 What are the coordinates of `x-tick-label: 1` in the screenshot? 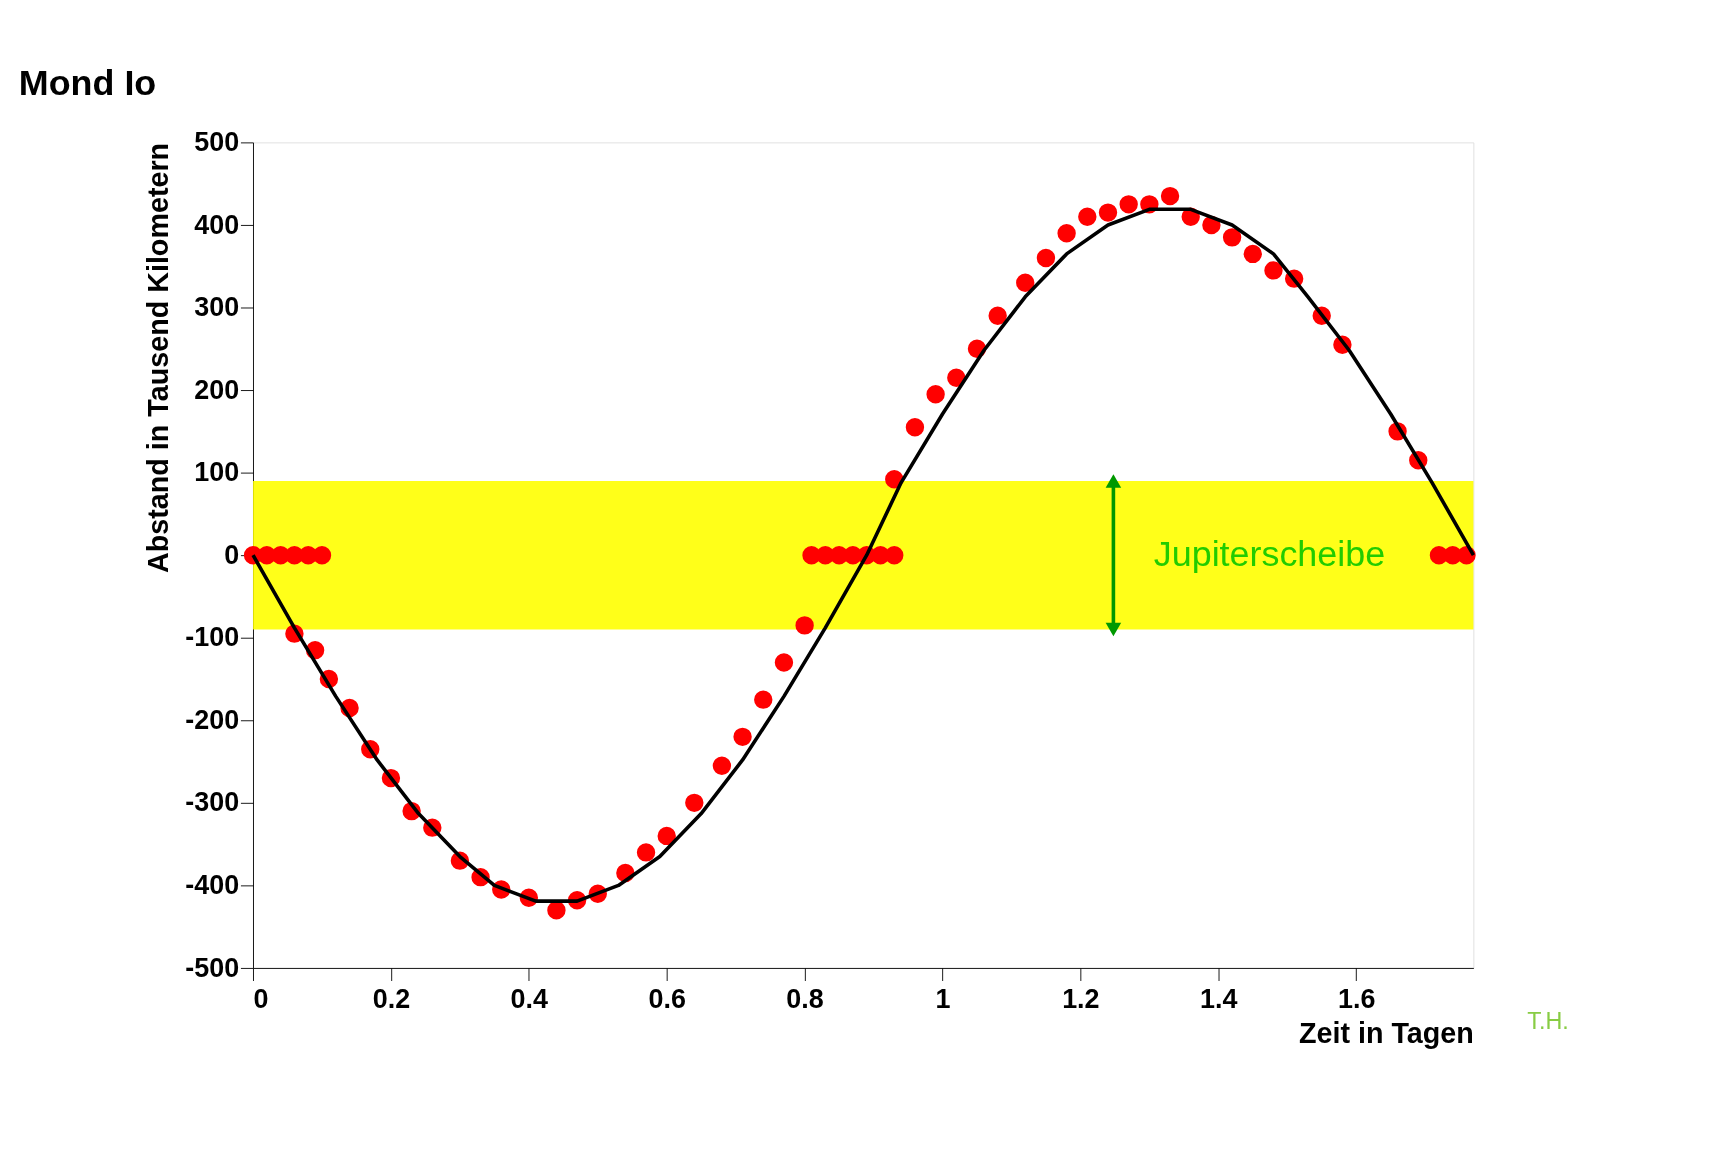 It's located at (943, 998).